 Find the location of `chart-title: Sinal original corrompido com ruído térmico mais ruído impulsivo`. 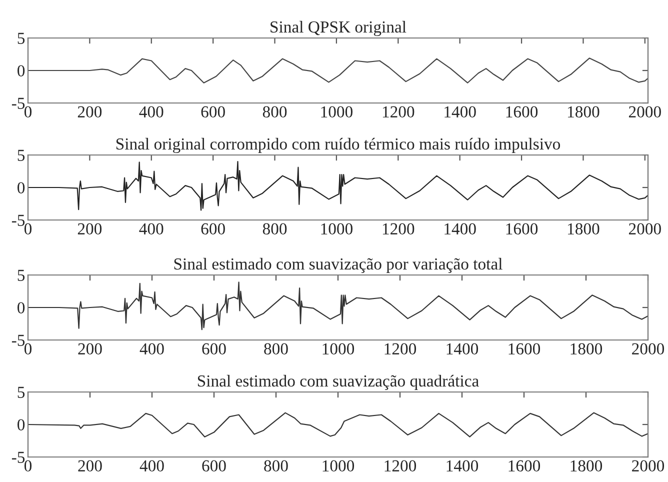

chart-title: Sinal original corrompido com ruído térmico mais ruído impulsivo is located at coordinates (338, 146).